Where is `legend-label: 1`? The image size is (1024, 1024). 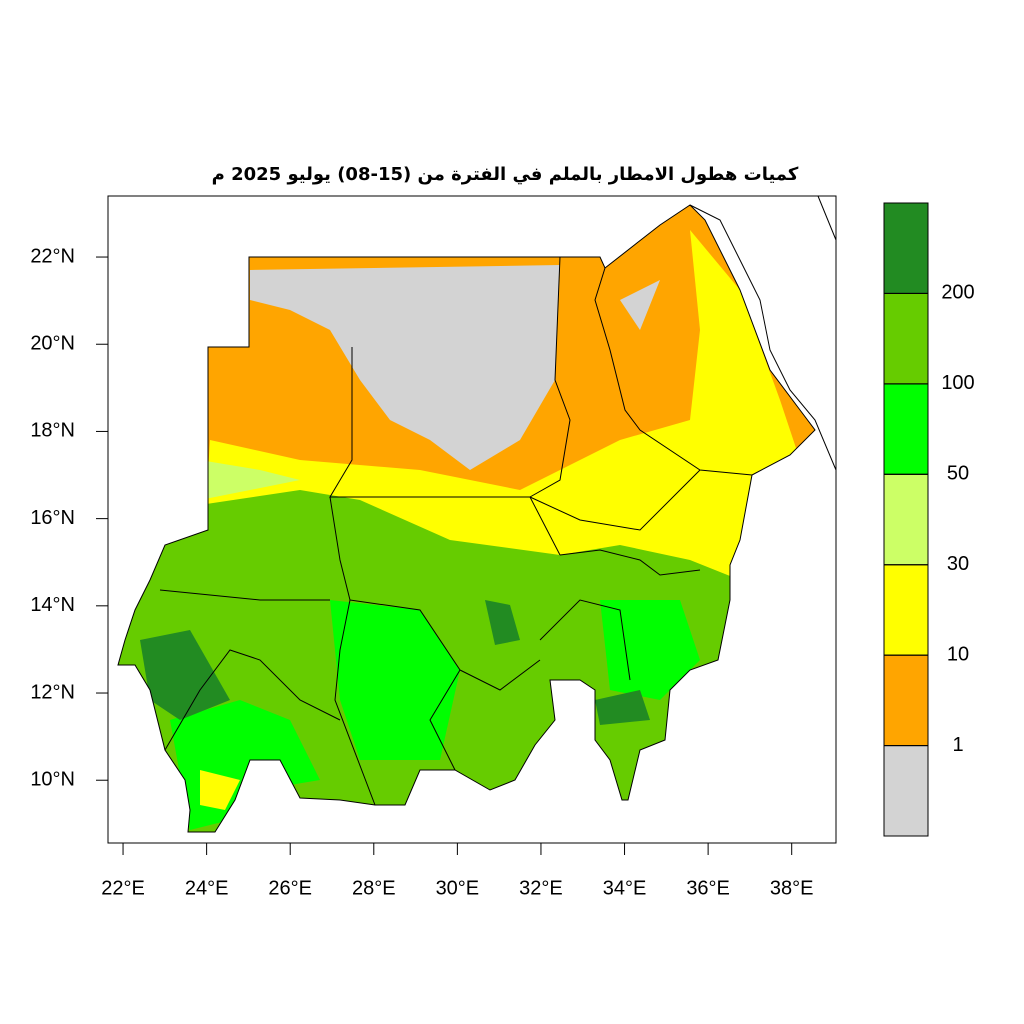
legend-label: 1 is located at coordinates (957, 745).